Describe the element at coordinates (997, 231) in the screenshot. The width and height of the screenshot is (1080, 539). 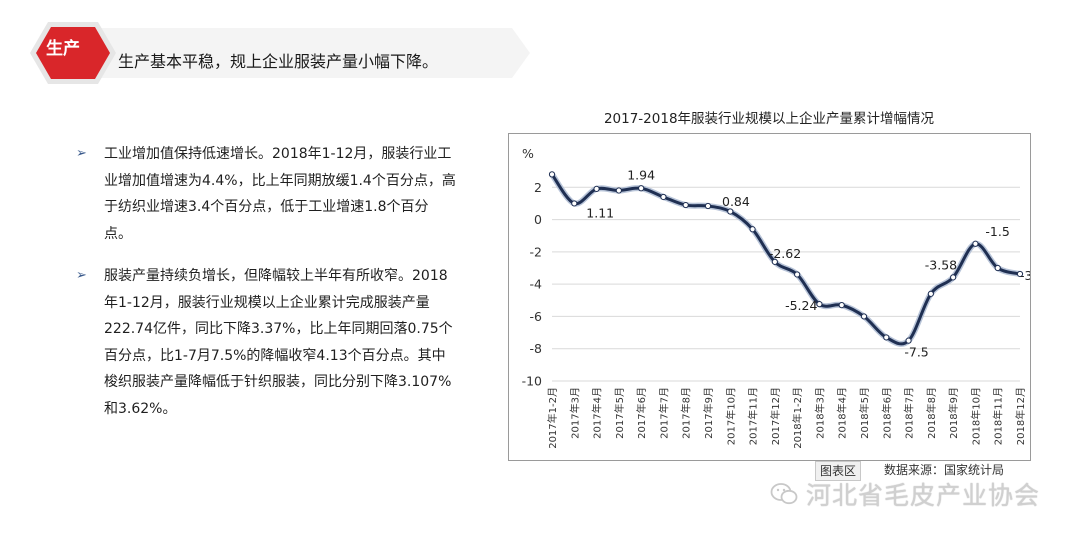
I see `data-label: -1.5` at that location.